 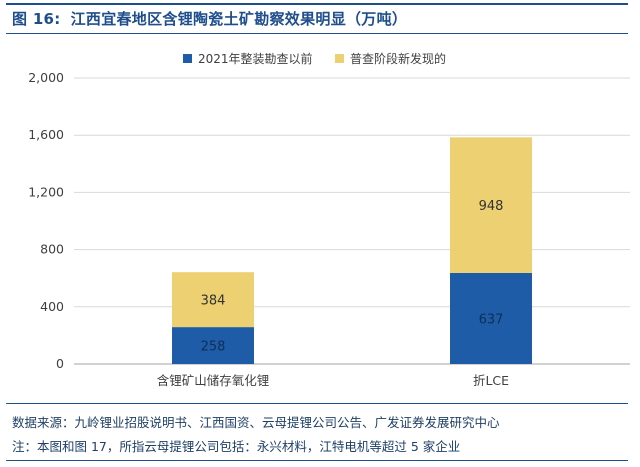 I want to click on figure-label: 图 16:, so click(x=36, y=19).